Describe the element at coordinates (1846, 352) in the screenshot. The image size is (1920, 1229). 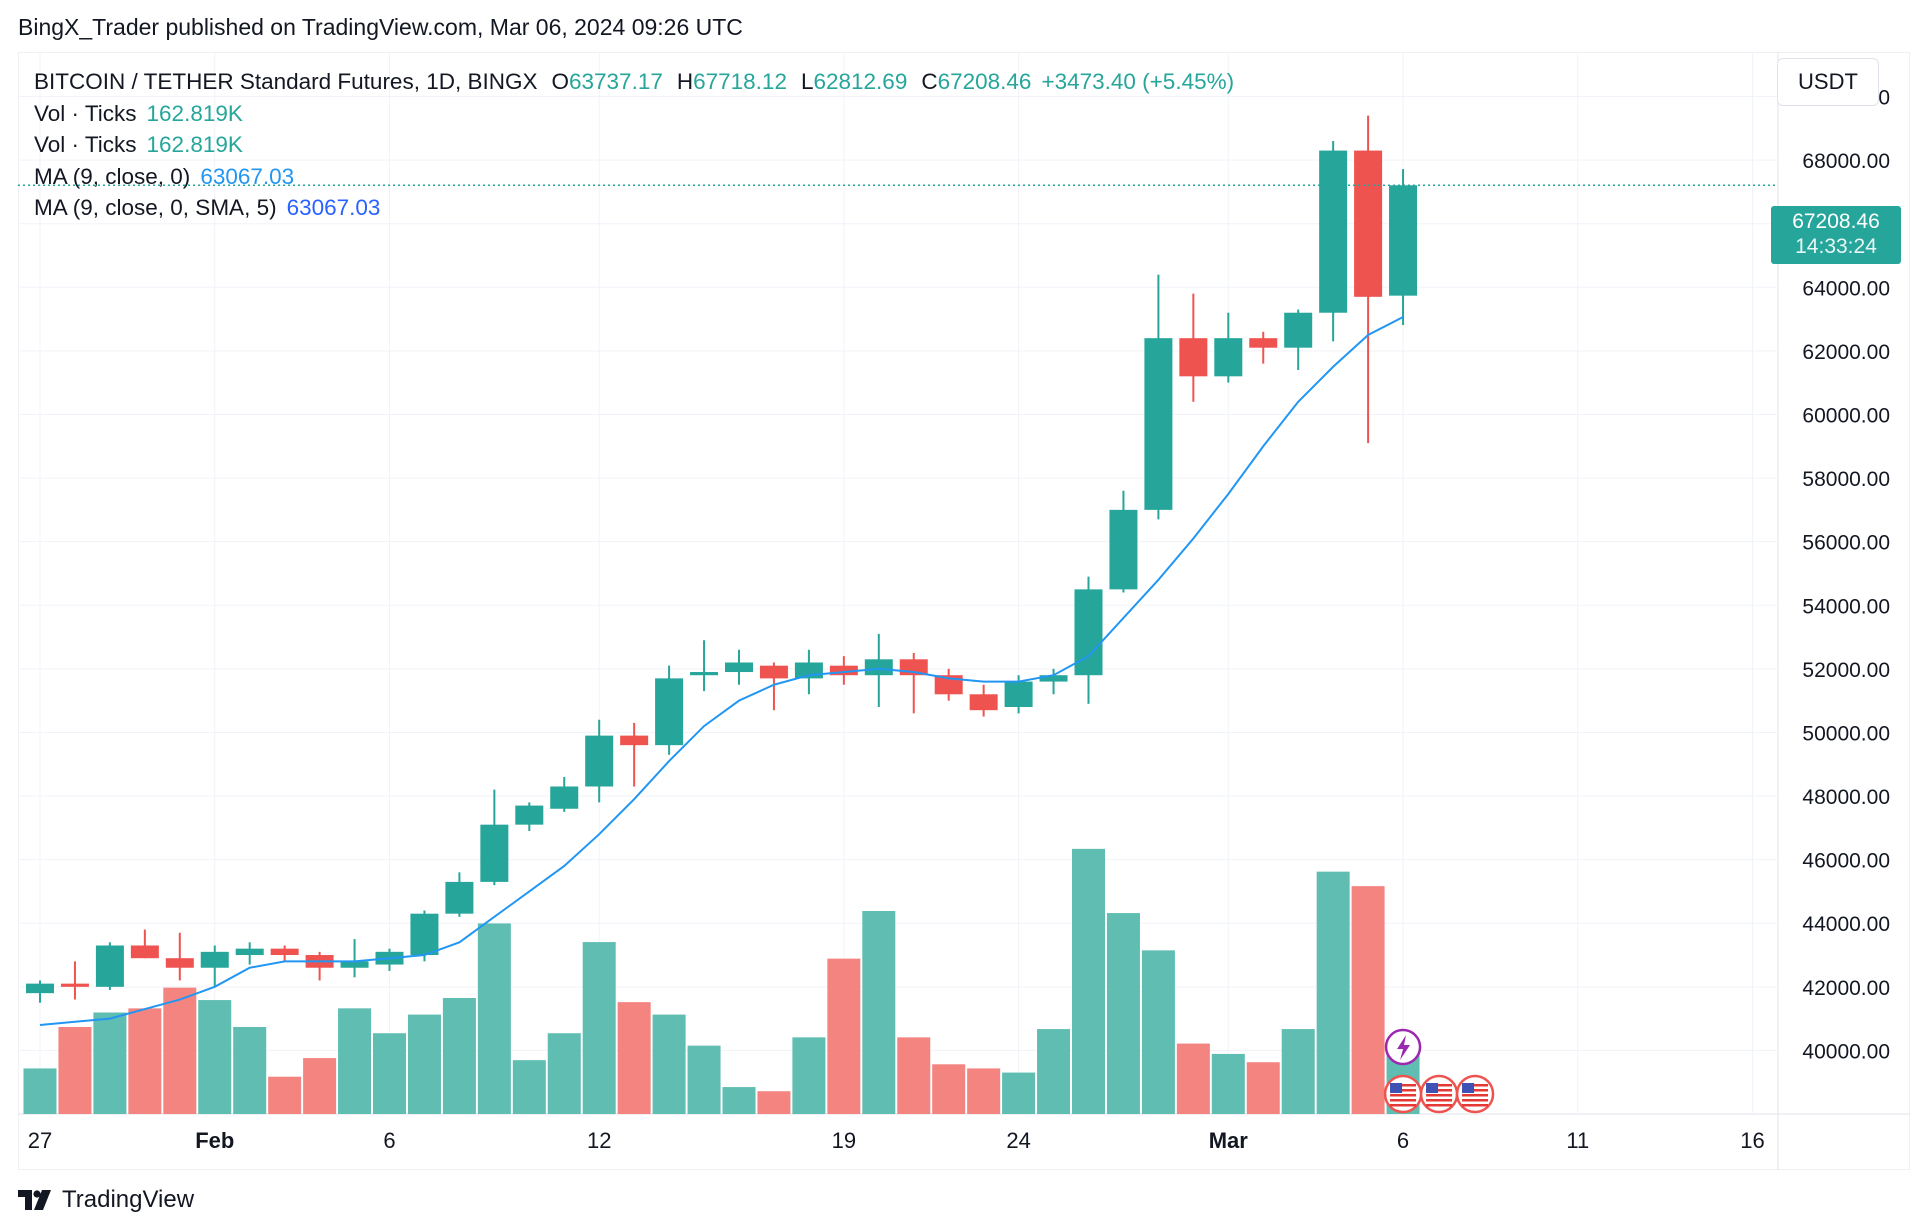
I see `price-tick-label: 62000.00` at that location.